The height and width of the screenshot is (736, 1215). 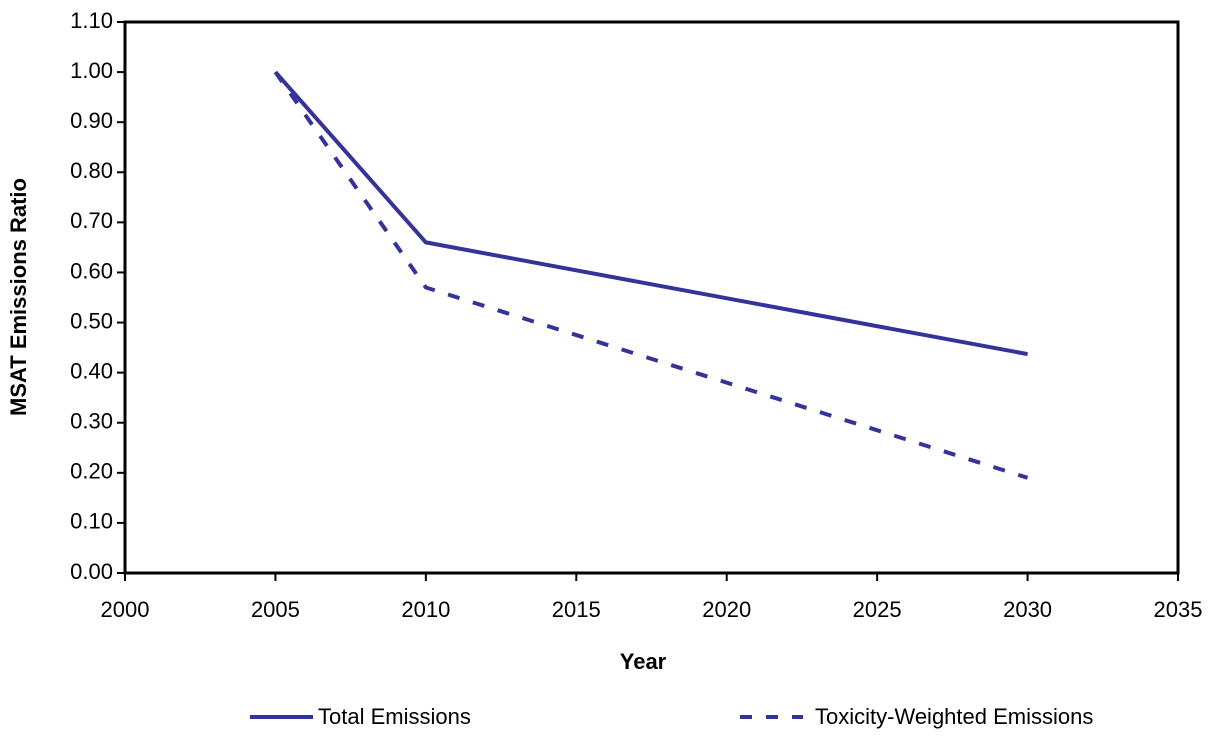 What do you see at coordinates (91, 370) in the screenshot?
I see `y-tick-label: 0.40` at bounding box center [91, 370].